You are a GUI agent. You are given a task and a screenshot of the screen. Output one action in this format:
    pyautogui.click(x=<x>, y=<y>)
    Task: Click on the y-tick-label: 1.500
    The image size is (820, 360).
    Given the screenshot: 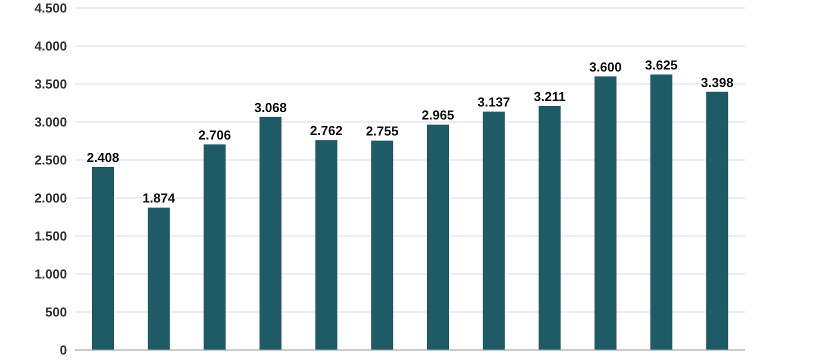 What is the action you would take?
    pyautogui.click(x=50, y=236)
    